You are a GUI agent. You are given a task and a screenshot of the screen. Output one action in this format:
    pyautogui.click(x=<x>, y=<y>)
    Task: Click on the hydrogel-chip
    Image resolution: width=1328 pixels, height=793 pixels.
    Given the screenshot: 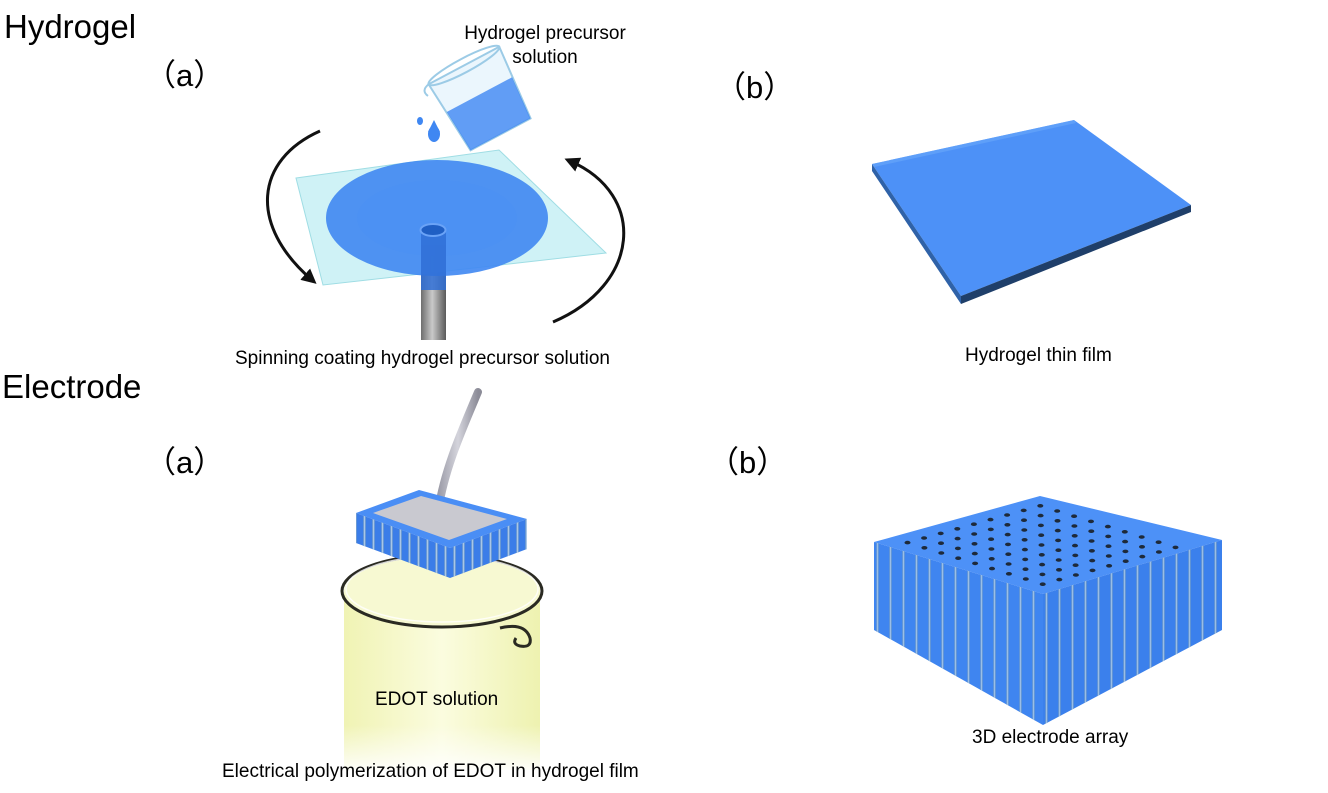 What is the action you would take?
    pyautogui.click(x=441, y=534)
    